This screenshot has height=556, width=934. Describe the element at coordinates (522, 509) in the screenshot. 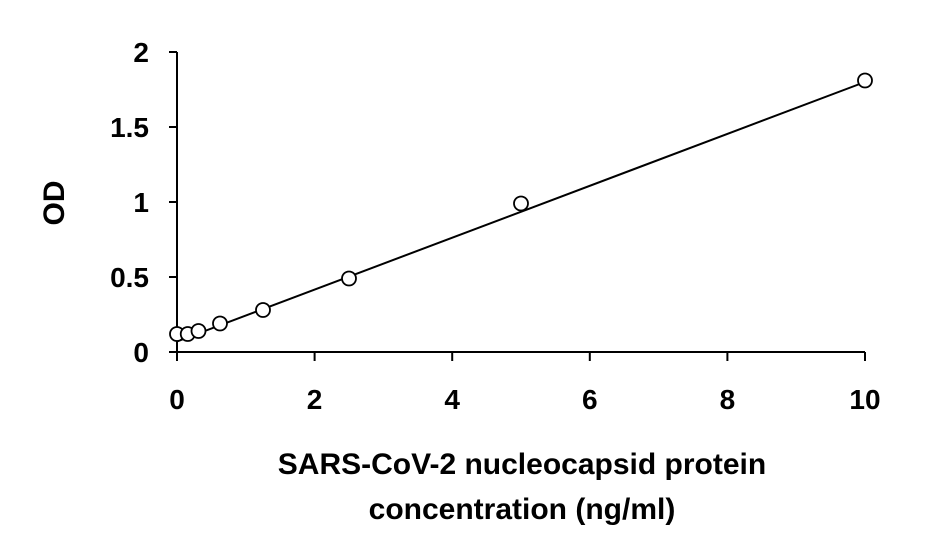

I see `x-axis-title-line2: concentration (ng/ml)` at that location.